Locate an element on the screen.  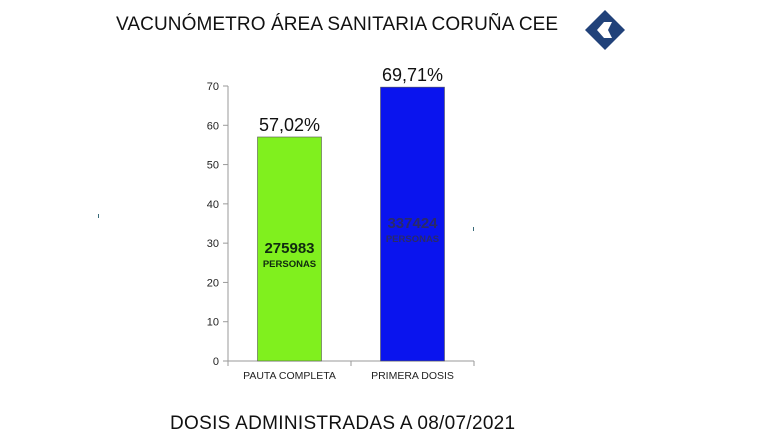
bar-count-label: 337424 is located at coordinates (412, 223).